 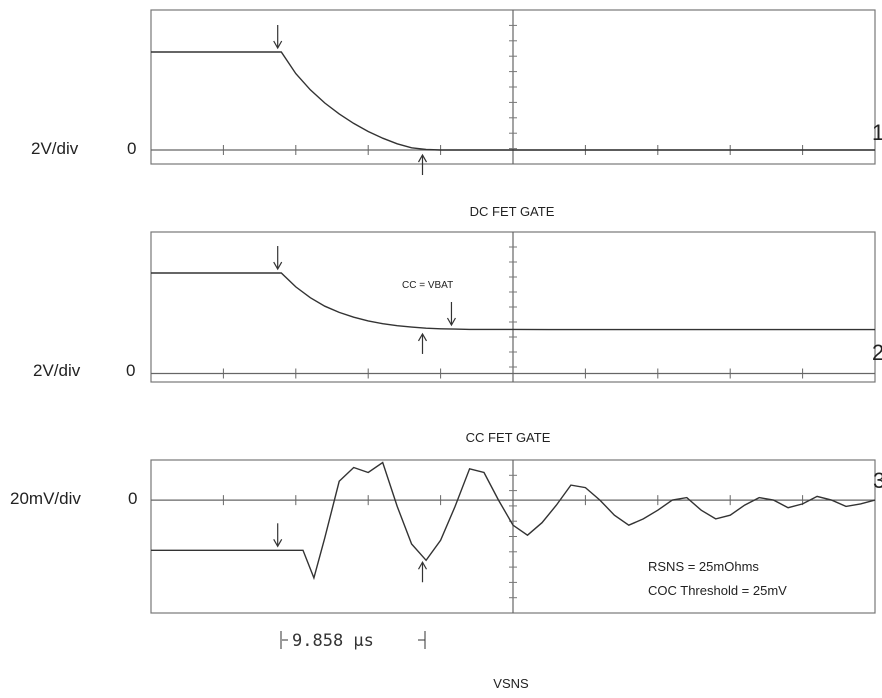 I want to click on trace-cc-fet-gate, so click(x=513, y=301).